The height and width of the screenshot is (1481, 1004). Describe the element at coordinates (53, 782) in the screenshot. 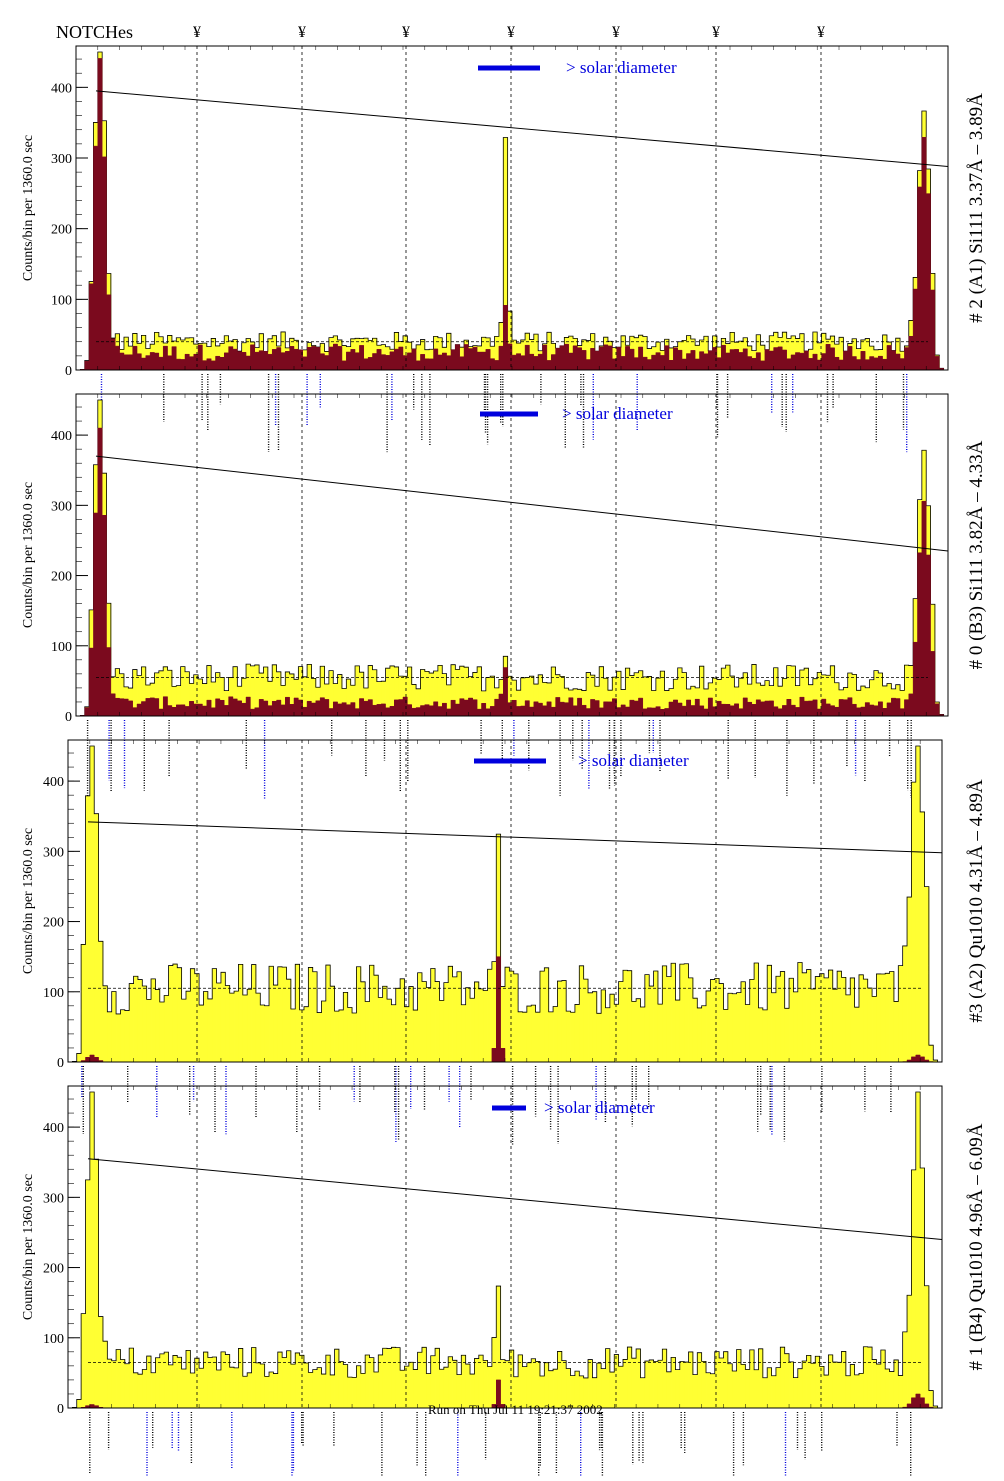

I see `y-tick-label: 400` at that location.